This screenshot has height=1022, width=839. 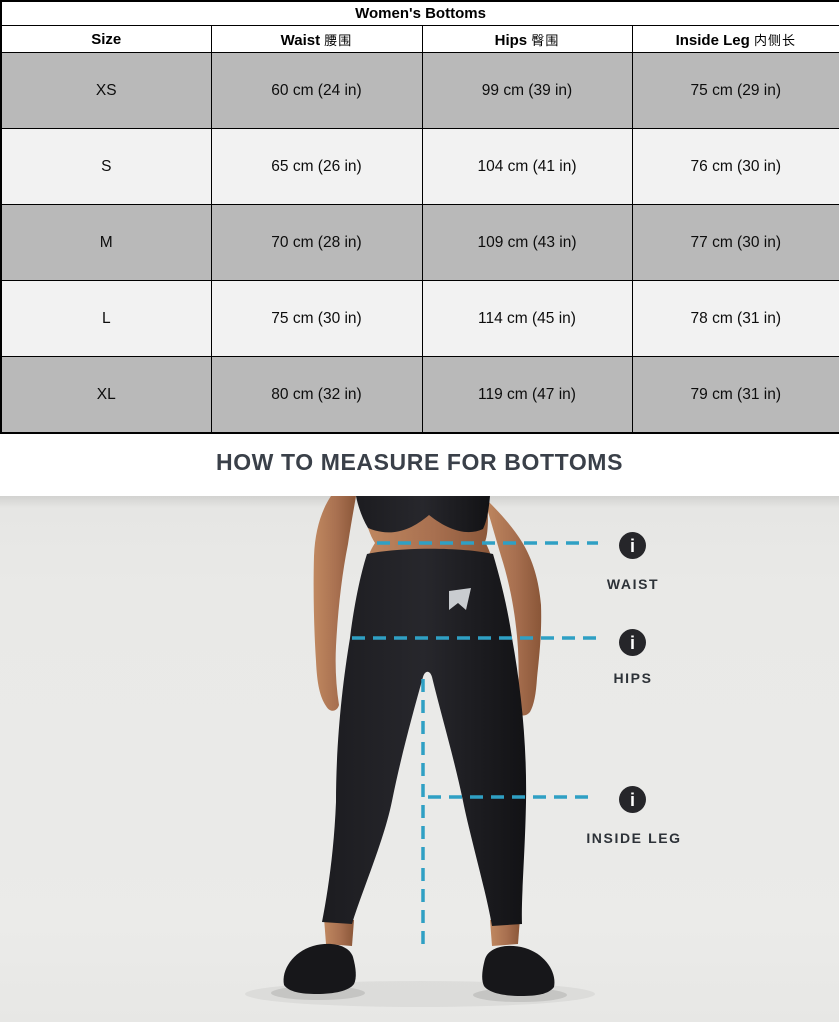 What do you see at coordinates (316, 242) in the screenshot?
I see `cell-waist: 70 cm (28 in)` at bounding box center [316, 242].